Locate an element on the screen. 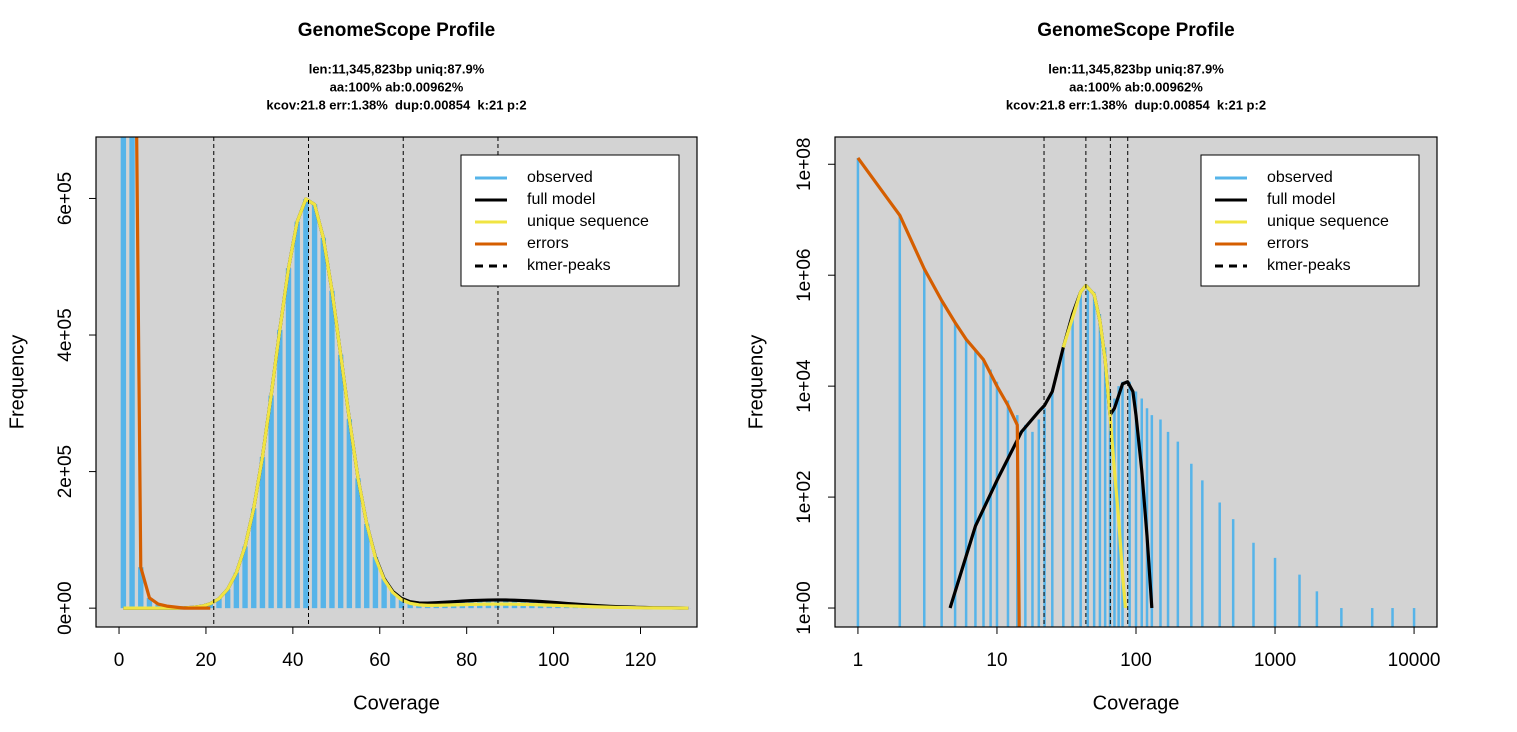 The height and width of the screenshot is (732, 1517). y-tick-label: 0e+00 is located at coordinates (65, 607).